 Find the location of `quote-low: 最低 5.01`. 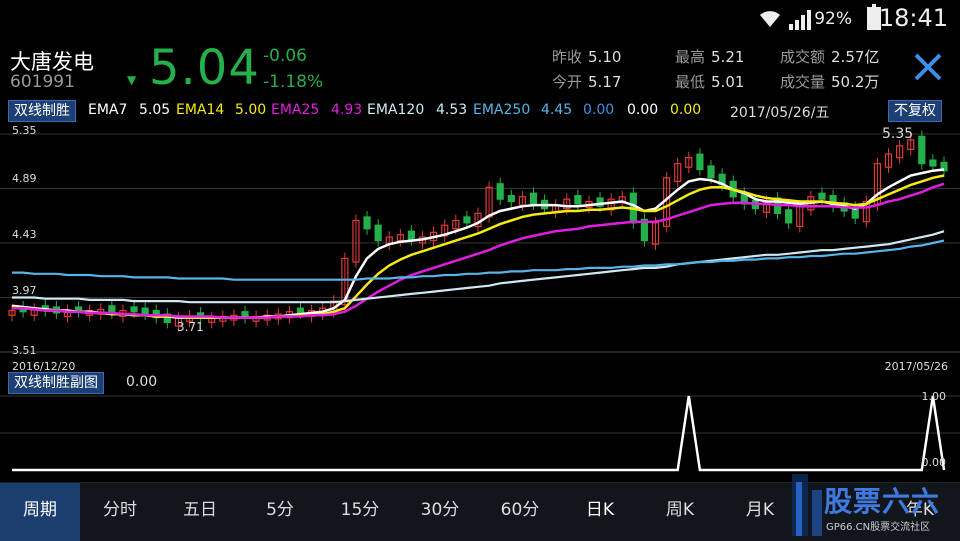

quote-low: 最低 5.01 is located at coordinates (709, 81).